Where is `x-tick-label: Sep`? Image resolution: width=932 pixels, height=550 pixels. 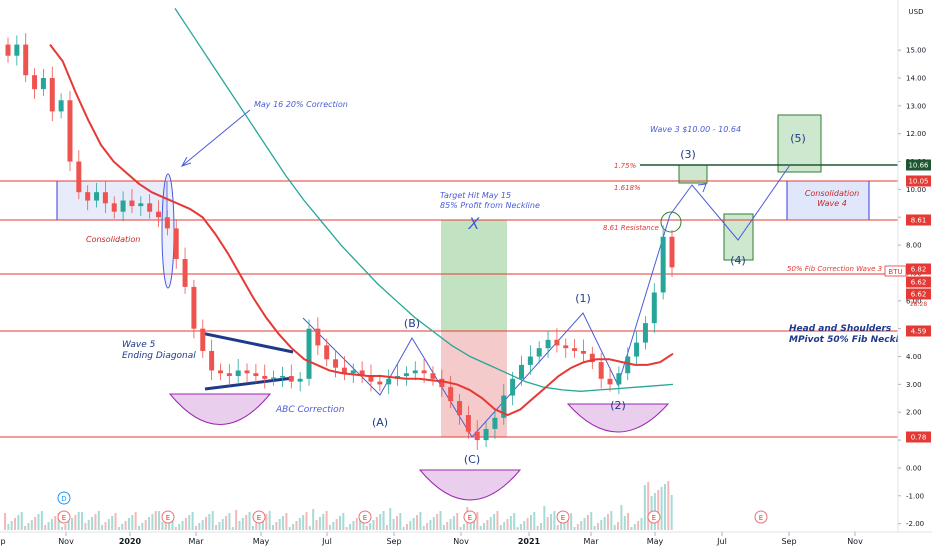 x-tick-label: Sep is located at coordinates (393, 541).